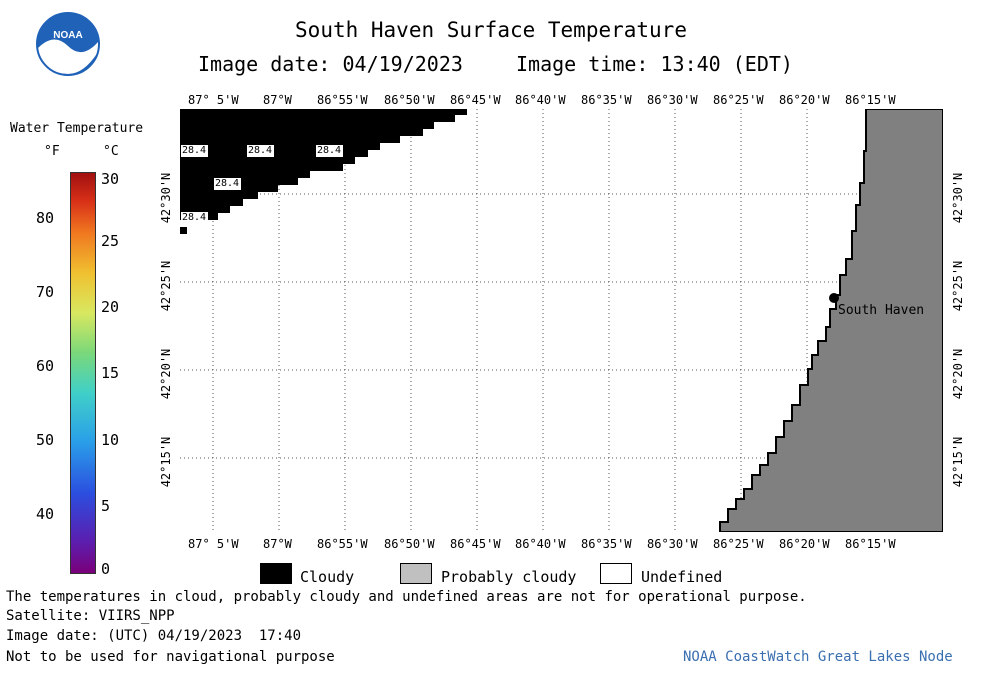 Image resolution: width=982 pixels, height=673 pixels. What do you see at coordinates (831, 320) in the screenshot?
I see `land-area` at bounding box center [831, 320].